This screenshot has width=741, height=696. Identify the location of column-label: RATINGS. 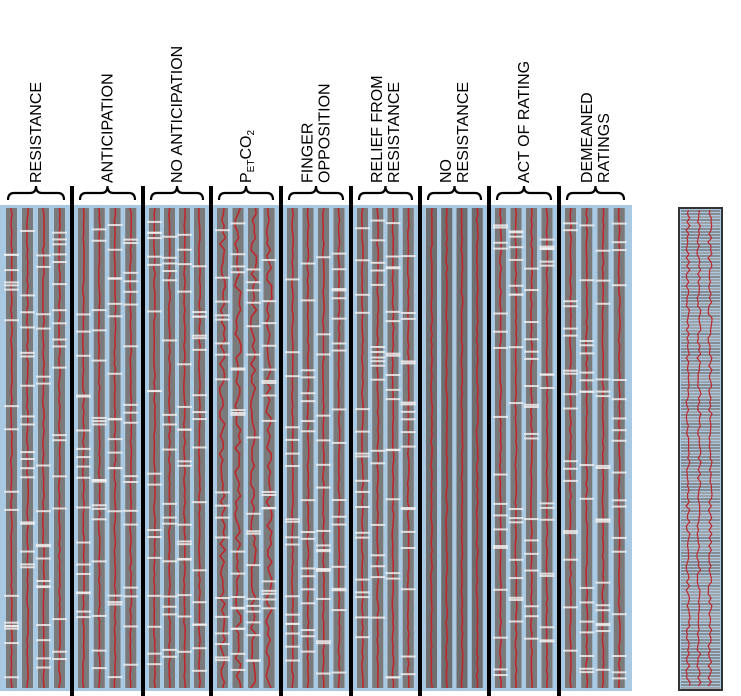
(604, 148).